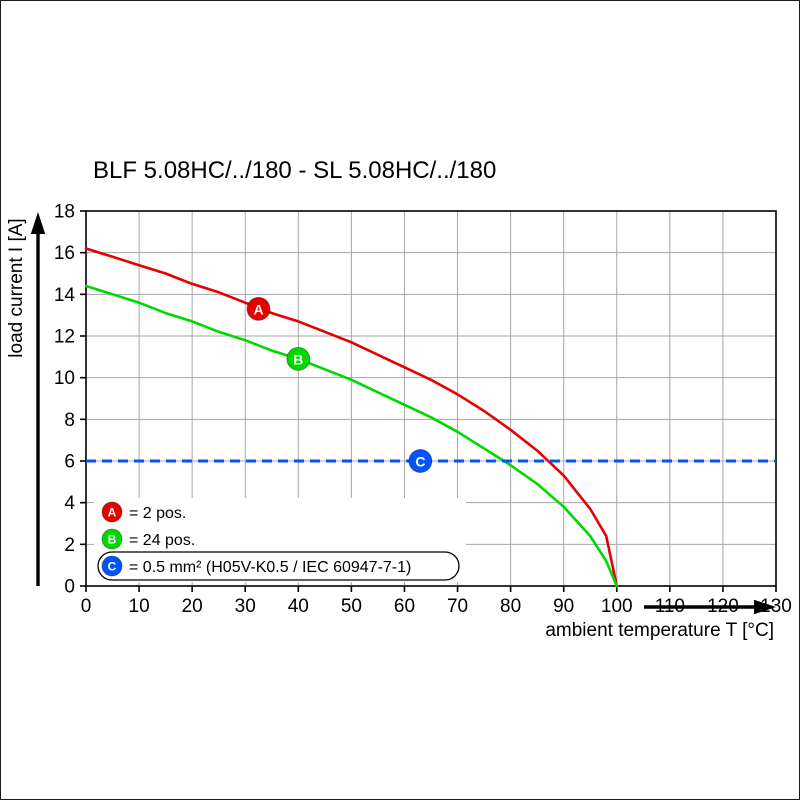 The width and height of the screenshot is (800, 800). I want to click on x-tick-label: 60, so click(404, 606).